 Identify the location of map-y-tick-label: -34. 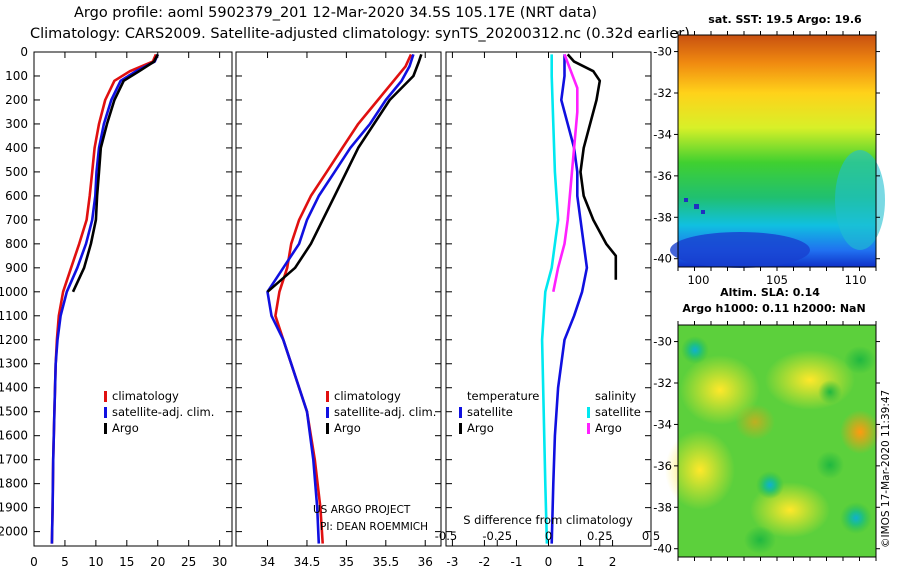
(662, 424).